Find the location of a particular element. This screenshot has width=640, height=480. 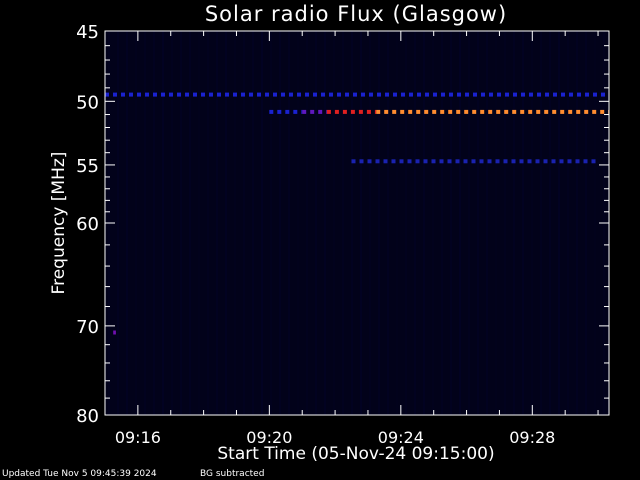

y-tick-label: 45 is located at coordinates (87, 32).